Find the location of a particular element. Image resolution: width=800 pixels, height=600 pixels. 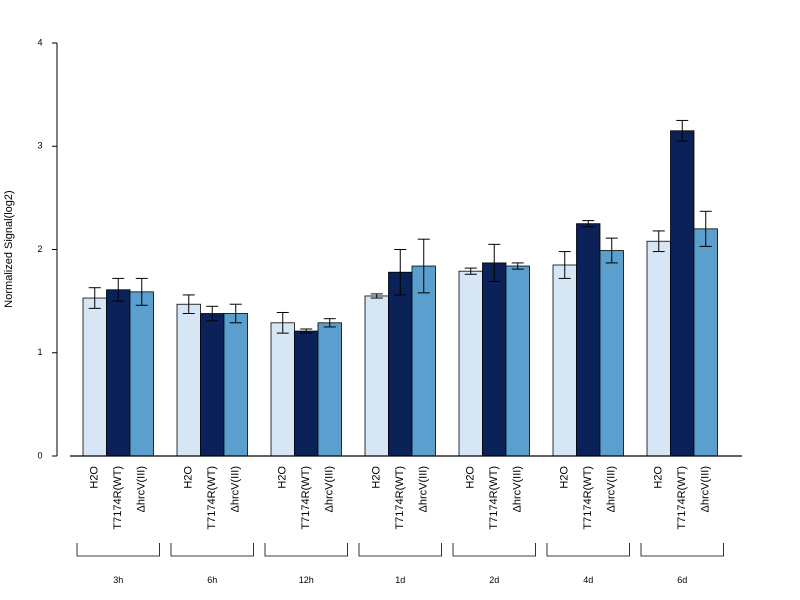

y-axis-label: Normalized Signal(log2) is located at coordinates (9, 248).